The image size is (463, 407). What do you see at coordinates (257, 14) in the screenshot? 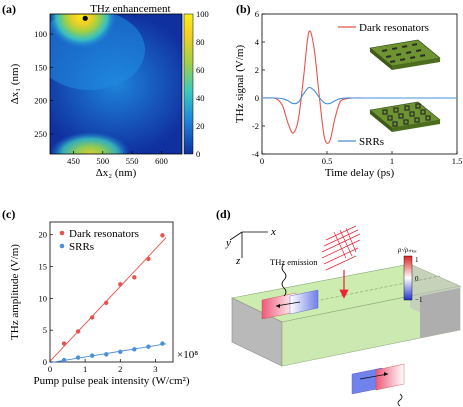
I see `y-tick-label: 6` at bounding box center [257, 14].